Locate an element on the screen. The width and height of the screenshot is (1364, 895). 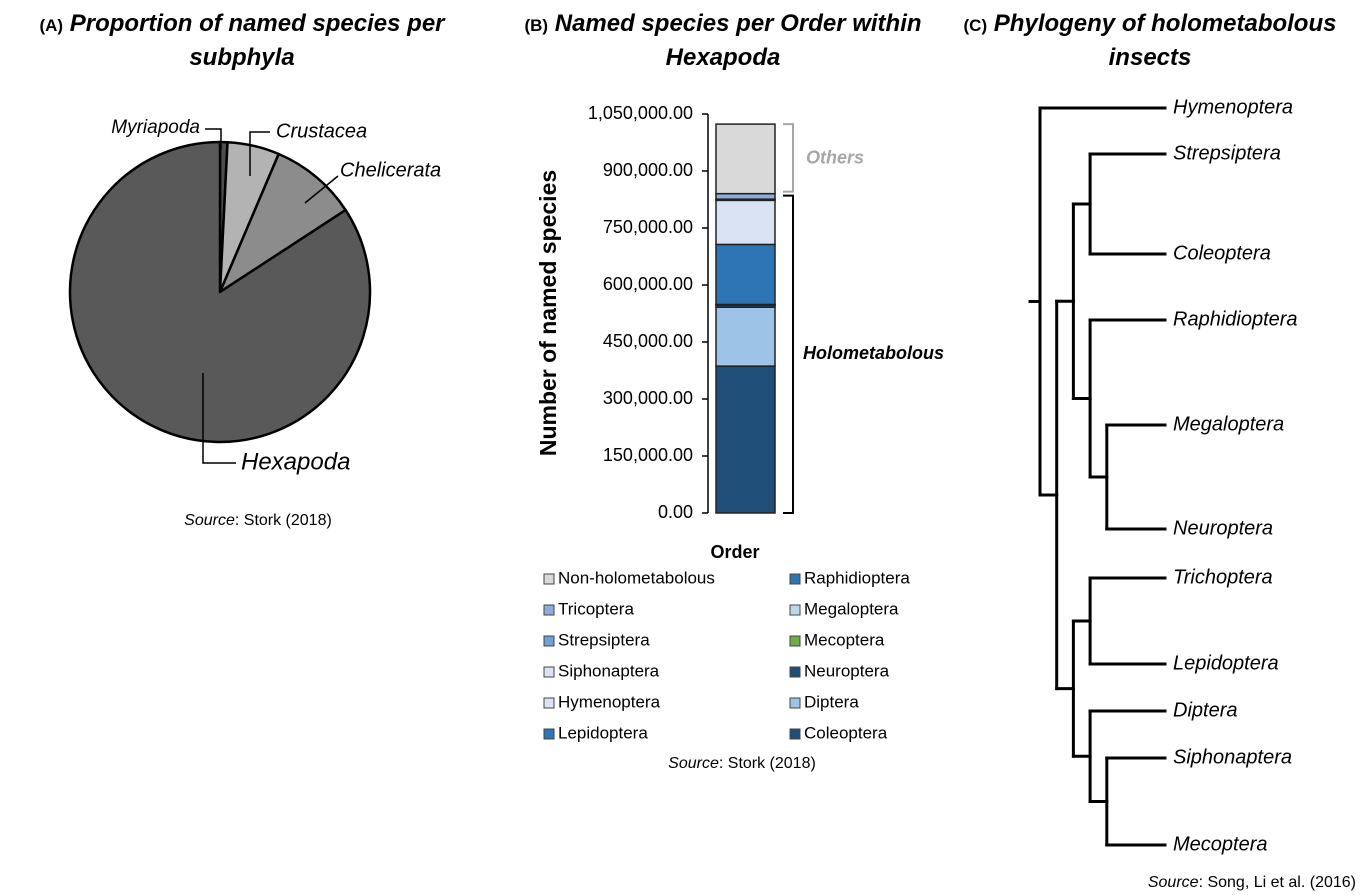
leaf-label: Strepsiptera is located at coordinates (1227, 153).